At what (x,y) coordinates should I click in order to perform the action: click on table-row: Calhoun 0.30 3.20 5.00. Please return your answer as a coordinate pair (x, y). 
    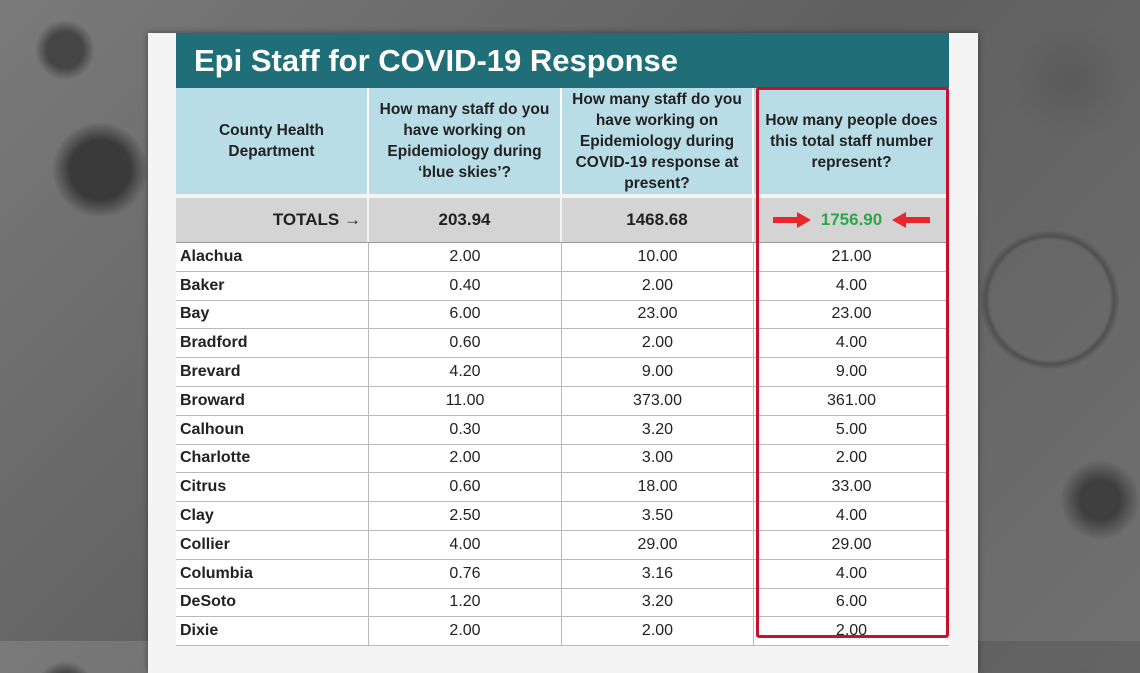
    Looking at the image, I should click on (562, 430).